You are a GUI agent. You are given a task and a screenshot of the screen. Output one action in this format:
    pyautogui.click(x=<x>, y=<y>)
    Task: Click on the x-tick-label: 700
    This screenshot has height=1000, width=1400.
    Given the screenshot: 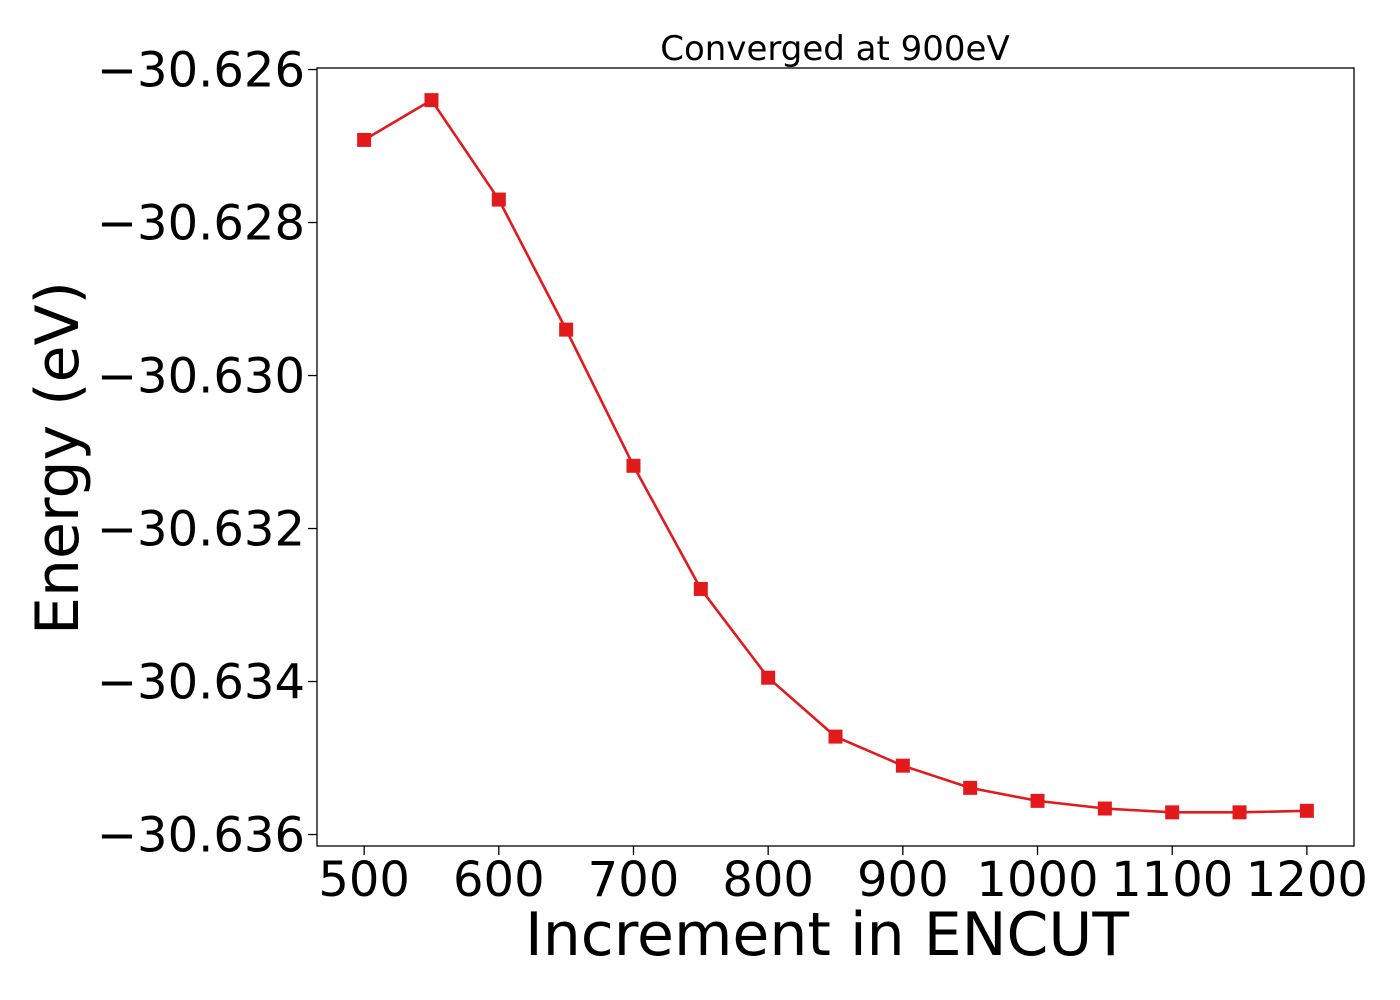 What is the action you would take?
    pyautogui.click(x=634, y=880)
    